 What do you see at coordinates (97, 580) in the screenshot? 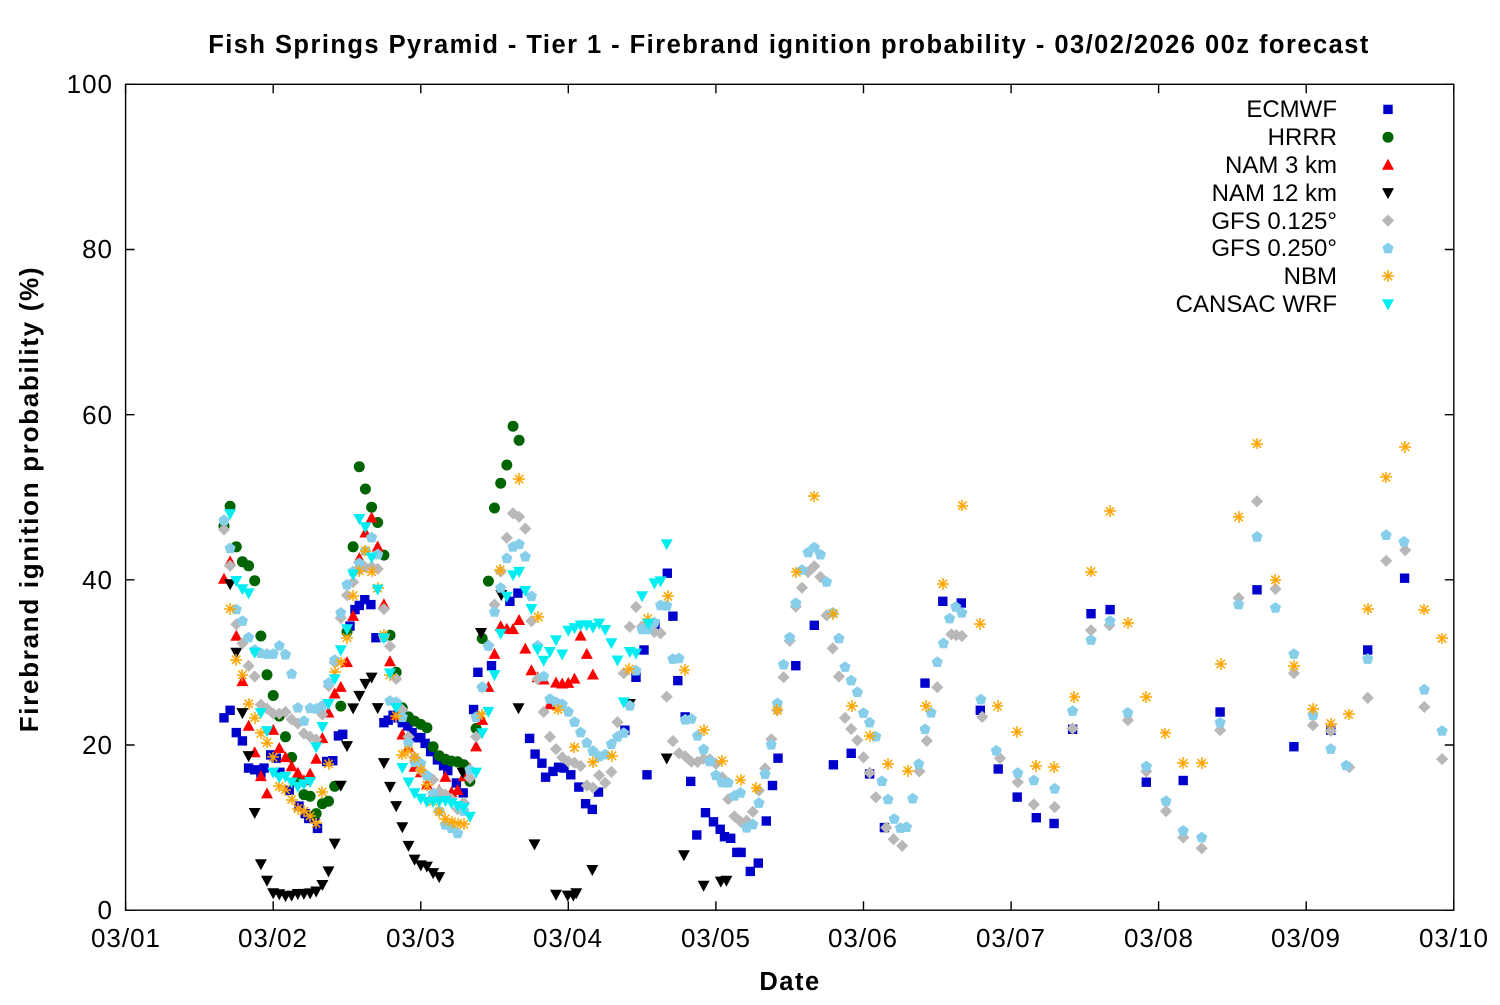
I see `svg-text: 40` at bounding box center [97, 580].